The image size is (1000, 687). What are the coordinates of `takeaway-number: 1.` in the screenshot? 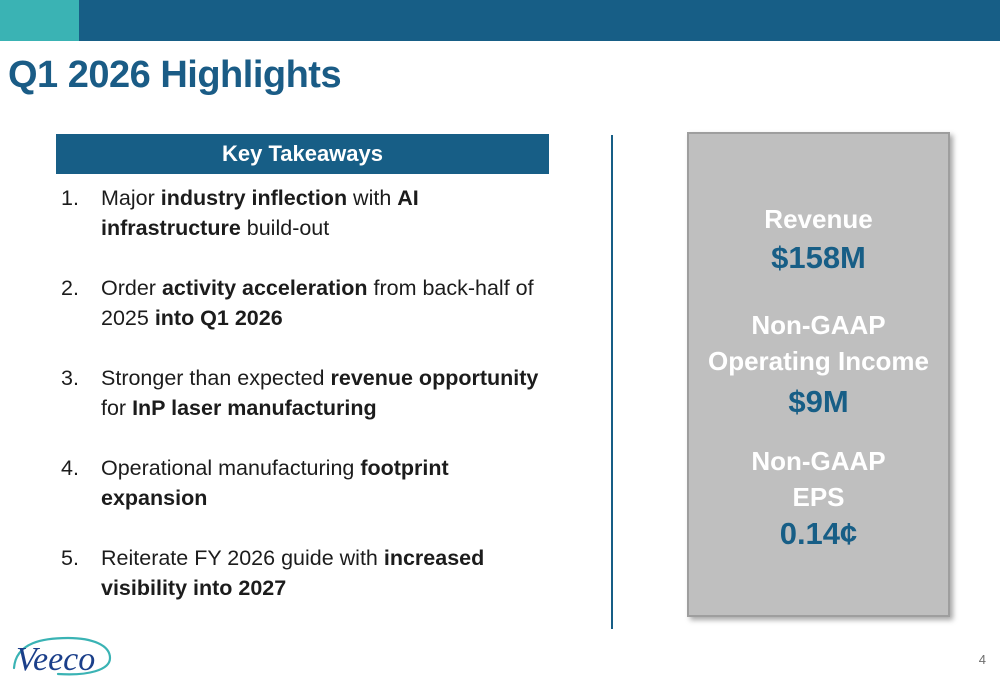 It's located at (70, 198).